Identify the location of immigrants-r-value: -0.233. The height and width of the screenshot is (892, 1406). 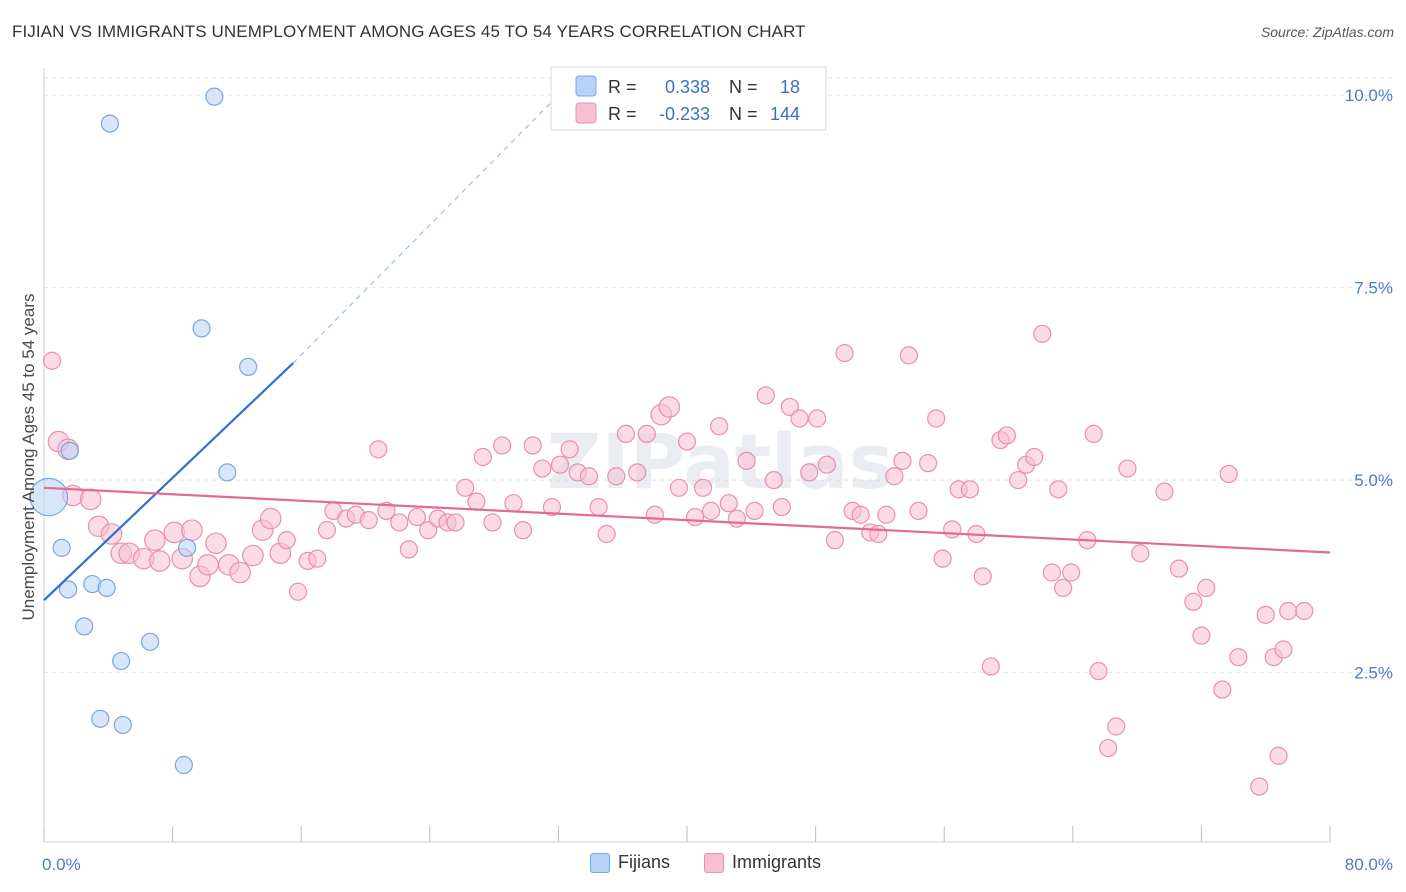
(684, 114).